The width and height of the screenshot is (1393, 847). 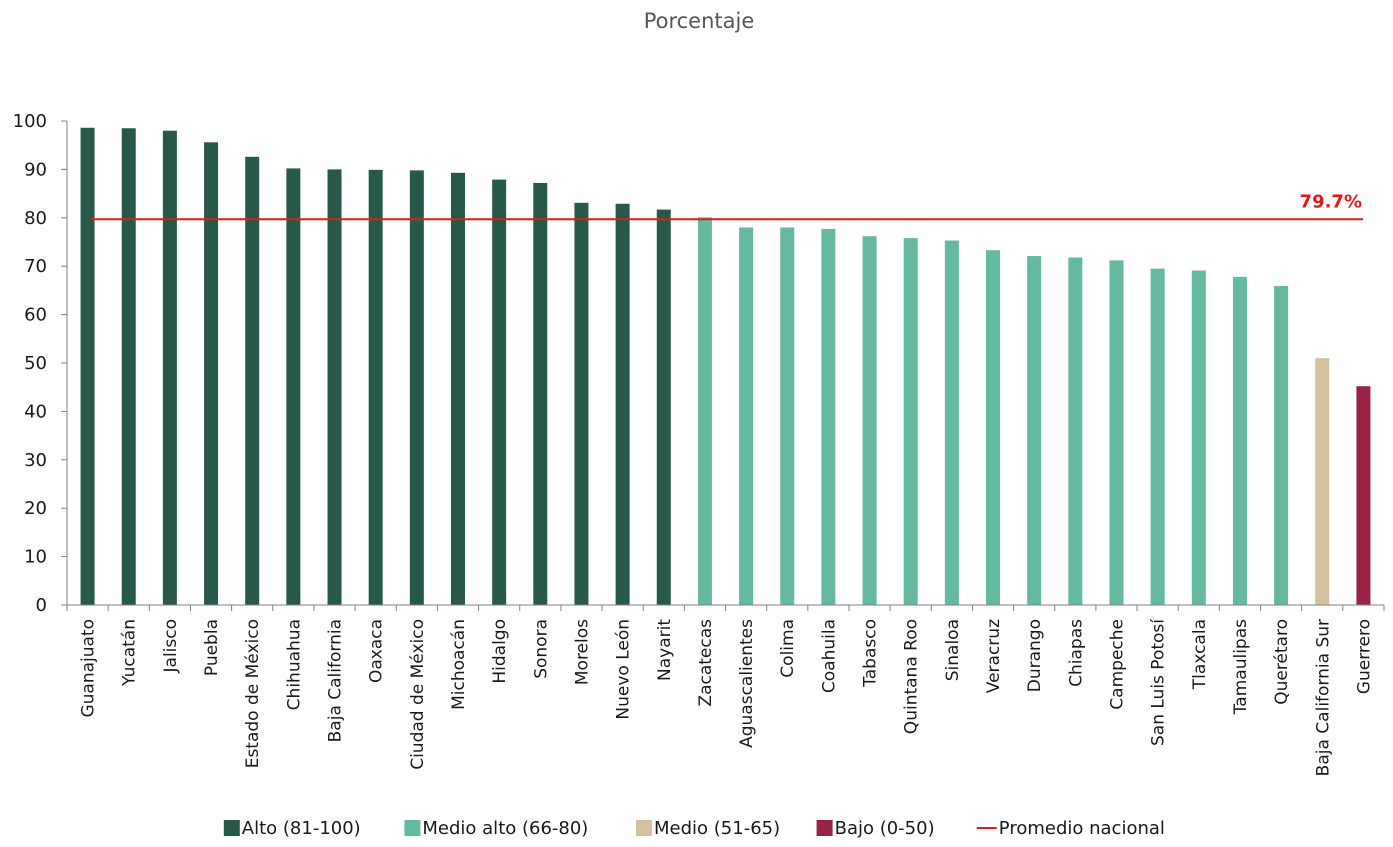 I want to click on y-tick-label: 70, so click(x=35, y=266).